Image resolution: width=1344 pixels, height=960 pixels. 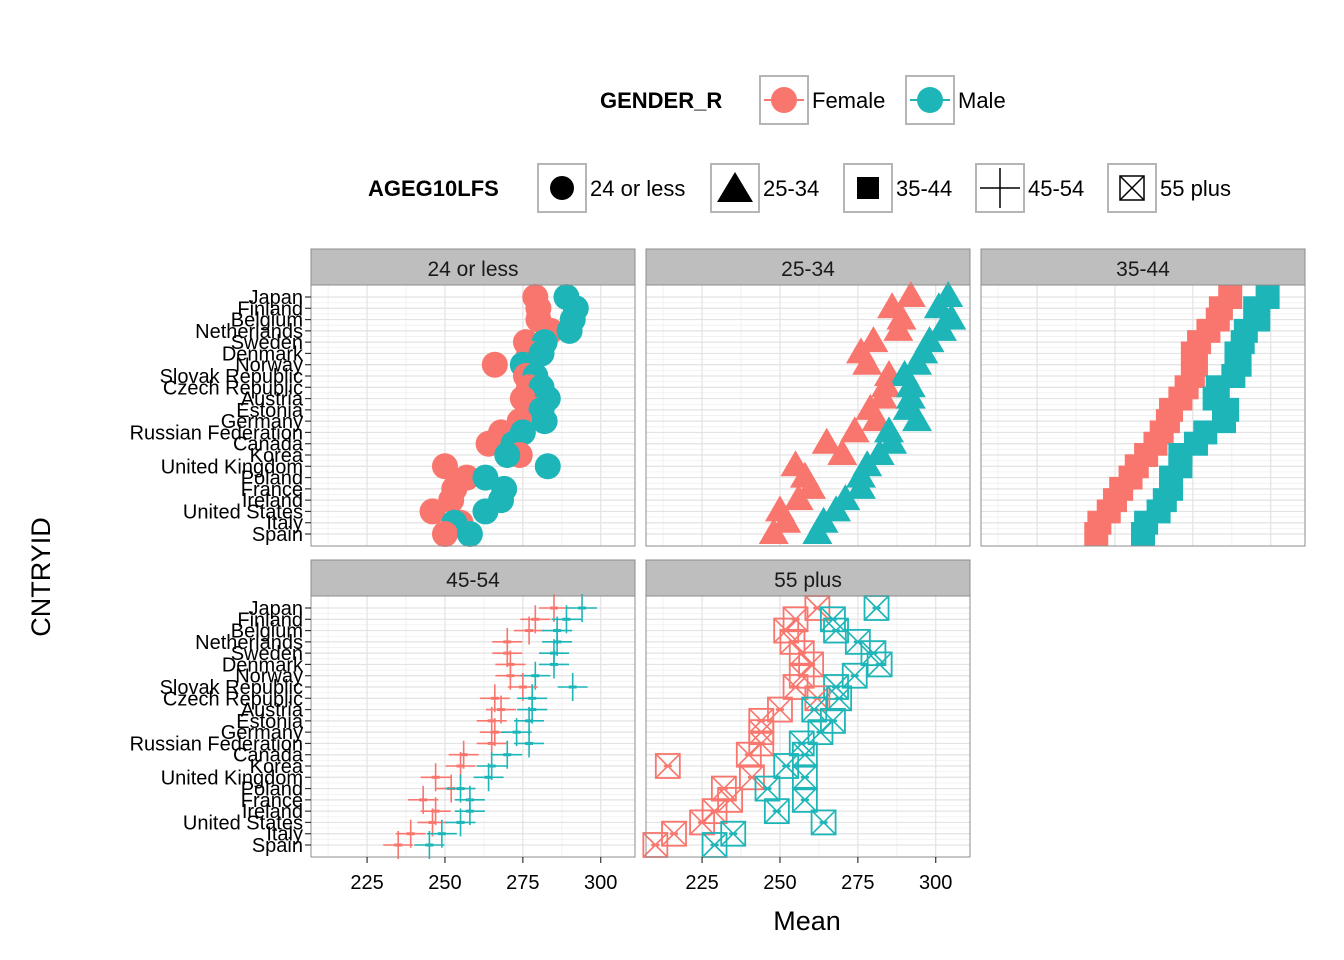 What do you see at coordinates (924, 188) in the screenshot?
I see `legend-label-35-44: 35-44` at bounding box center [924, 188].